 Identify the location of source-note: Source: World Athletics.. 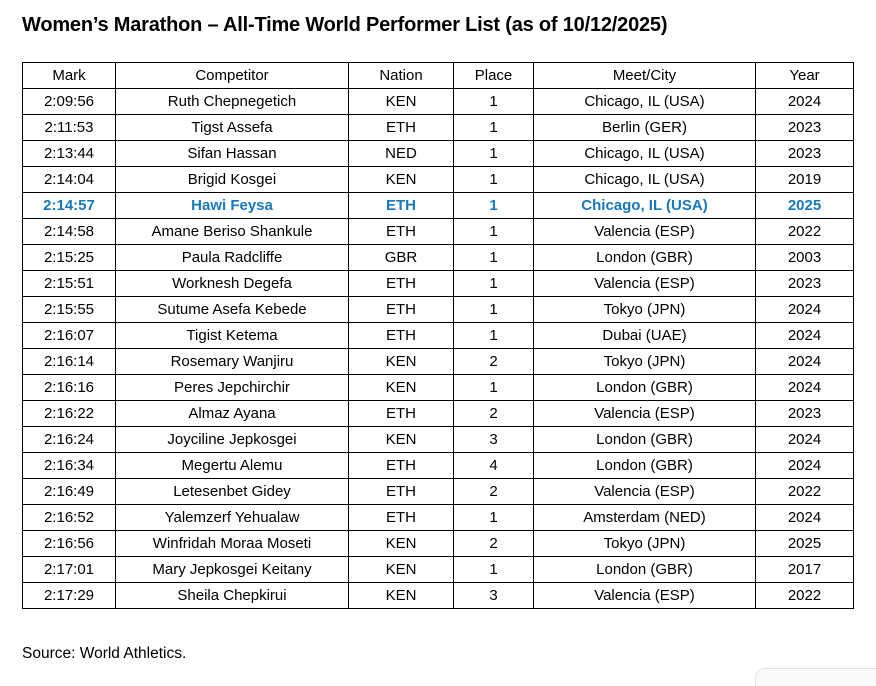
(104, 653).